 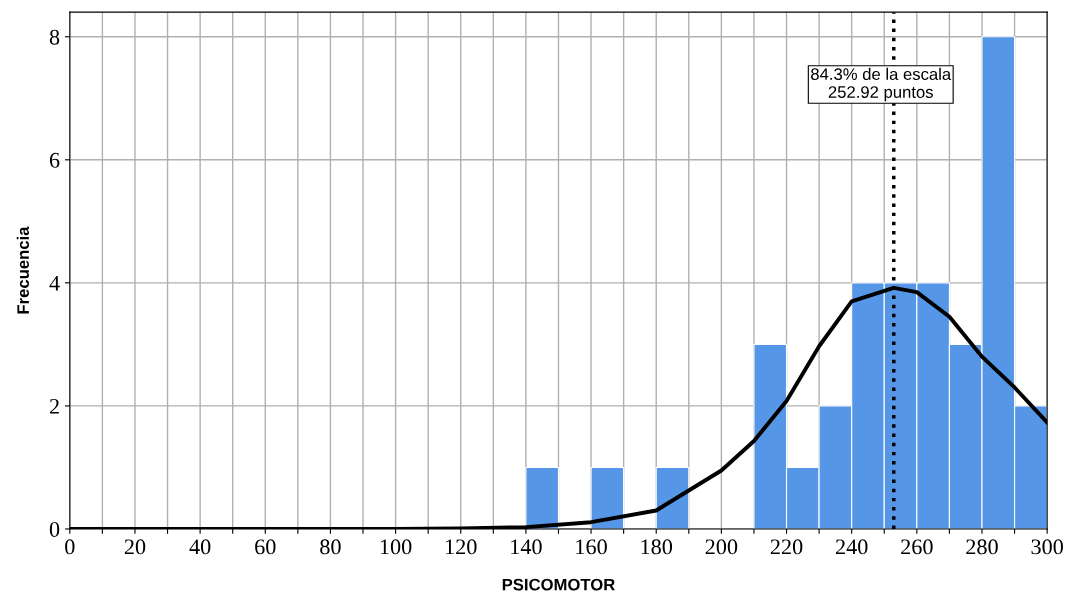 I want to click on x-tick-label: 160, so click(x=591, y=547).